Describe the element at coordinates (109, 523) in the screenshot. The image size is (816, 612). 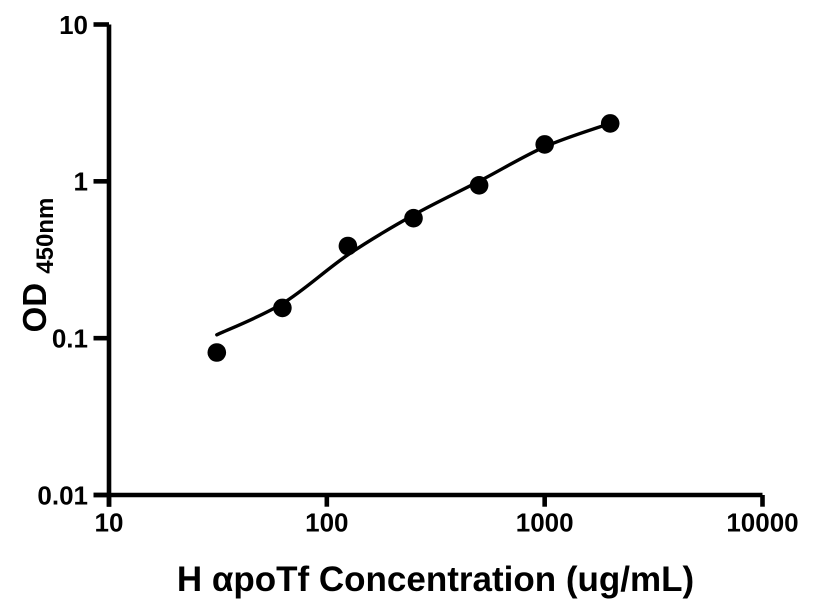
I see `x-tick-label: 10` at that location.